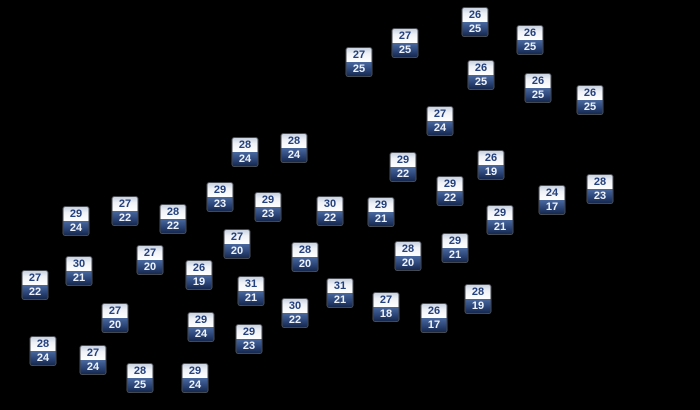  What do you see at coordinates (552, 193) in the screenshot?
I see `high-temperature-value: 24` at bounding box center [552, 193].